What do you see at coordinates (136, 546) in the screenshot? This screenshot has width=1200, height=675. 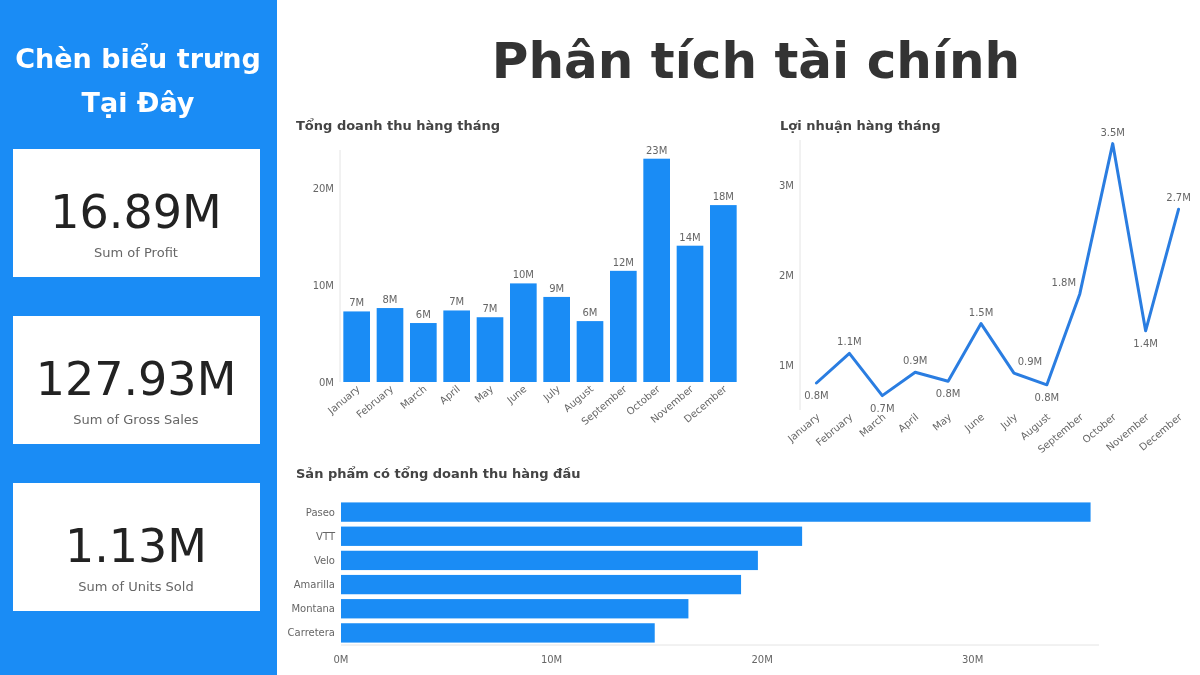 I see `text: 1.13M` at bounding box center [136, 546].